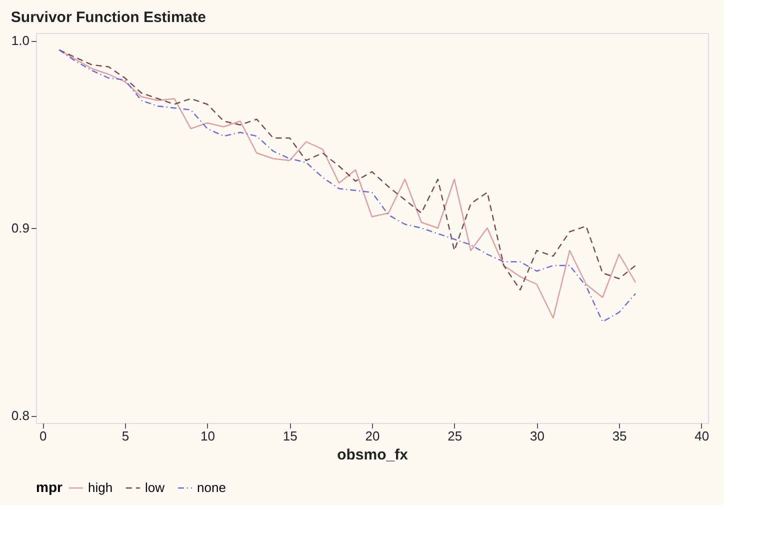 The width and height of the screenshot is (777, 541). Describe the element at coordinates (537, 436) in the screenshot. I see `x-tick-label: 30` at that location.